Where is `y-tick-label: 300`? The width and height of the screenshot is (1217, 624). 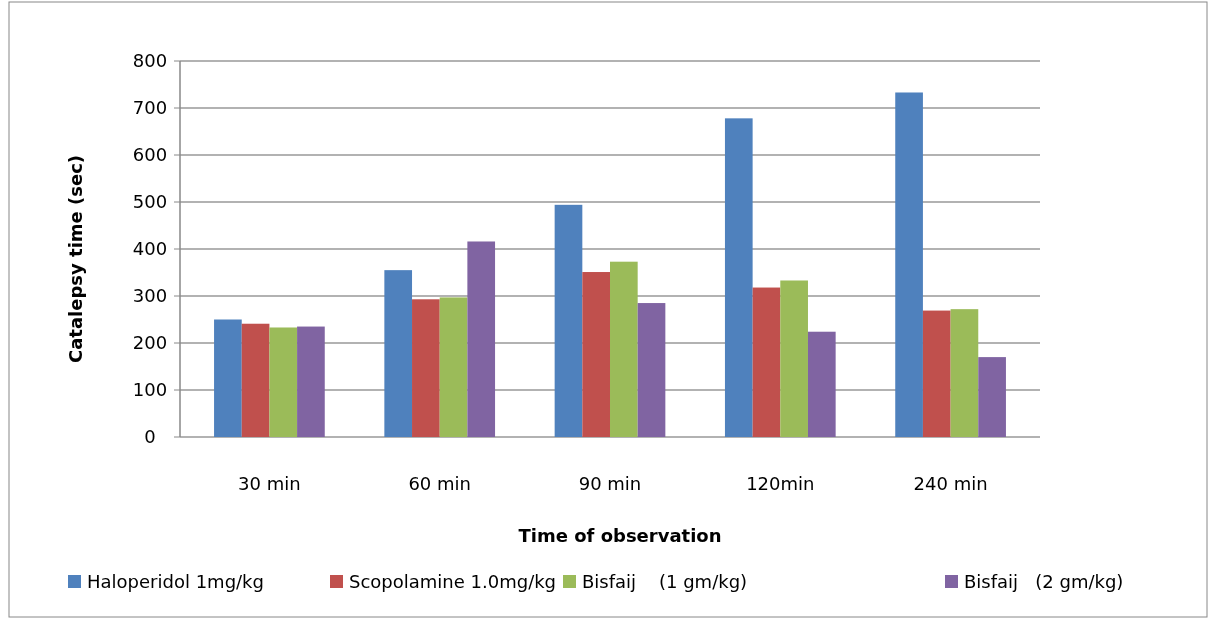
y-tick-label: 300 is located at coordinates (150, 296).